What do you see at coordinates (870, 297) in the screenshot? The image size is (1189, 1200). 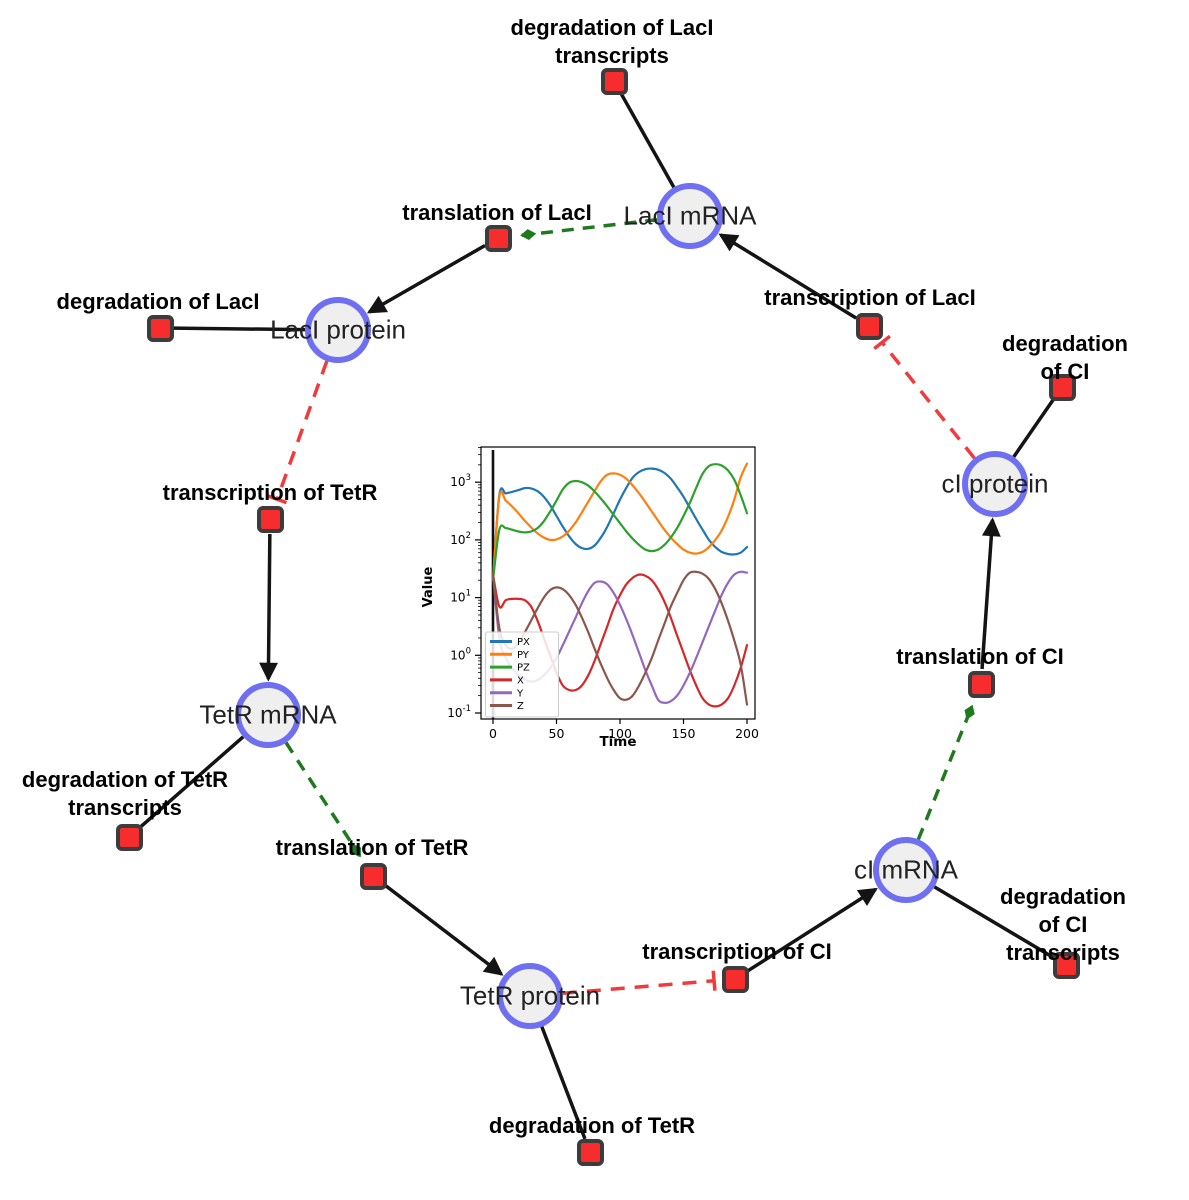 I see `reaction-label-txn-laci: transcription of LacI` at bounding box center [870, 297].